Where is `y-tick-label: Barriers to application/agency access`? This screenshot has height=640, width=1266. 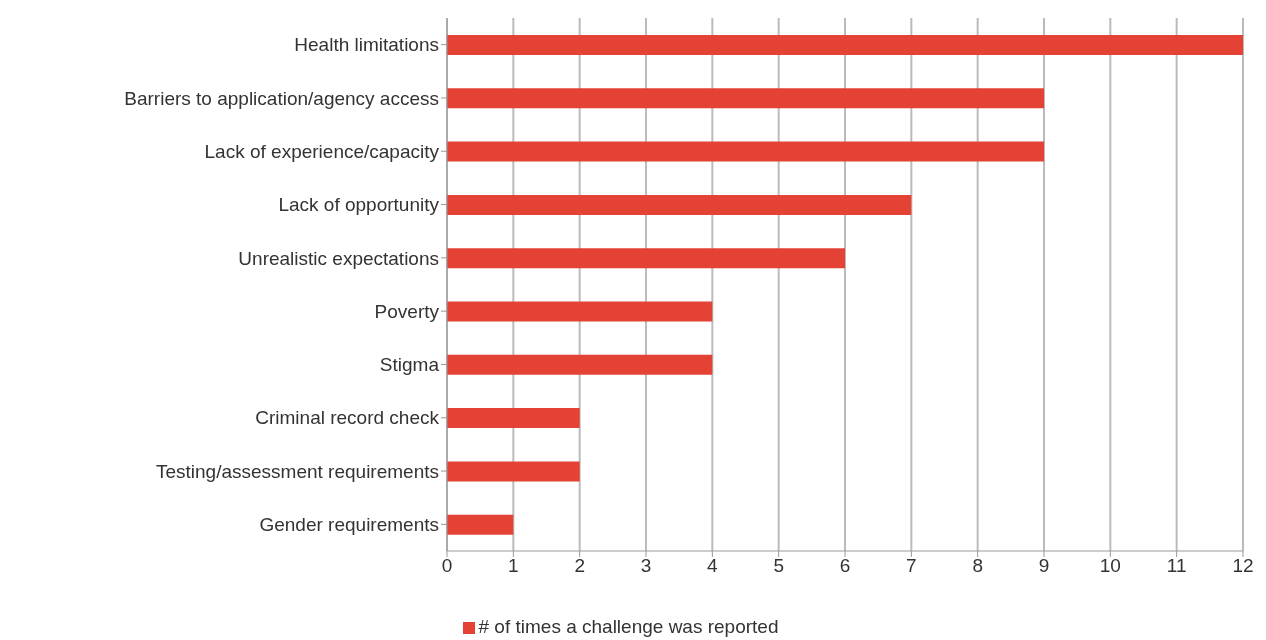
y-tick-label: Barriers to application/agency access is located at coordinates (281, 98).